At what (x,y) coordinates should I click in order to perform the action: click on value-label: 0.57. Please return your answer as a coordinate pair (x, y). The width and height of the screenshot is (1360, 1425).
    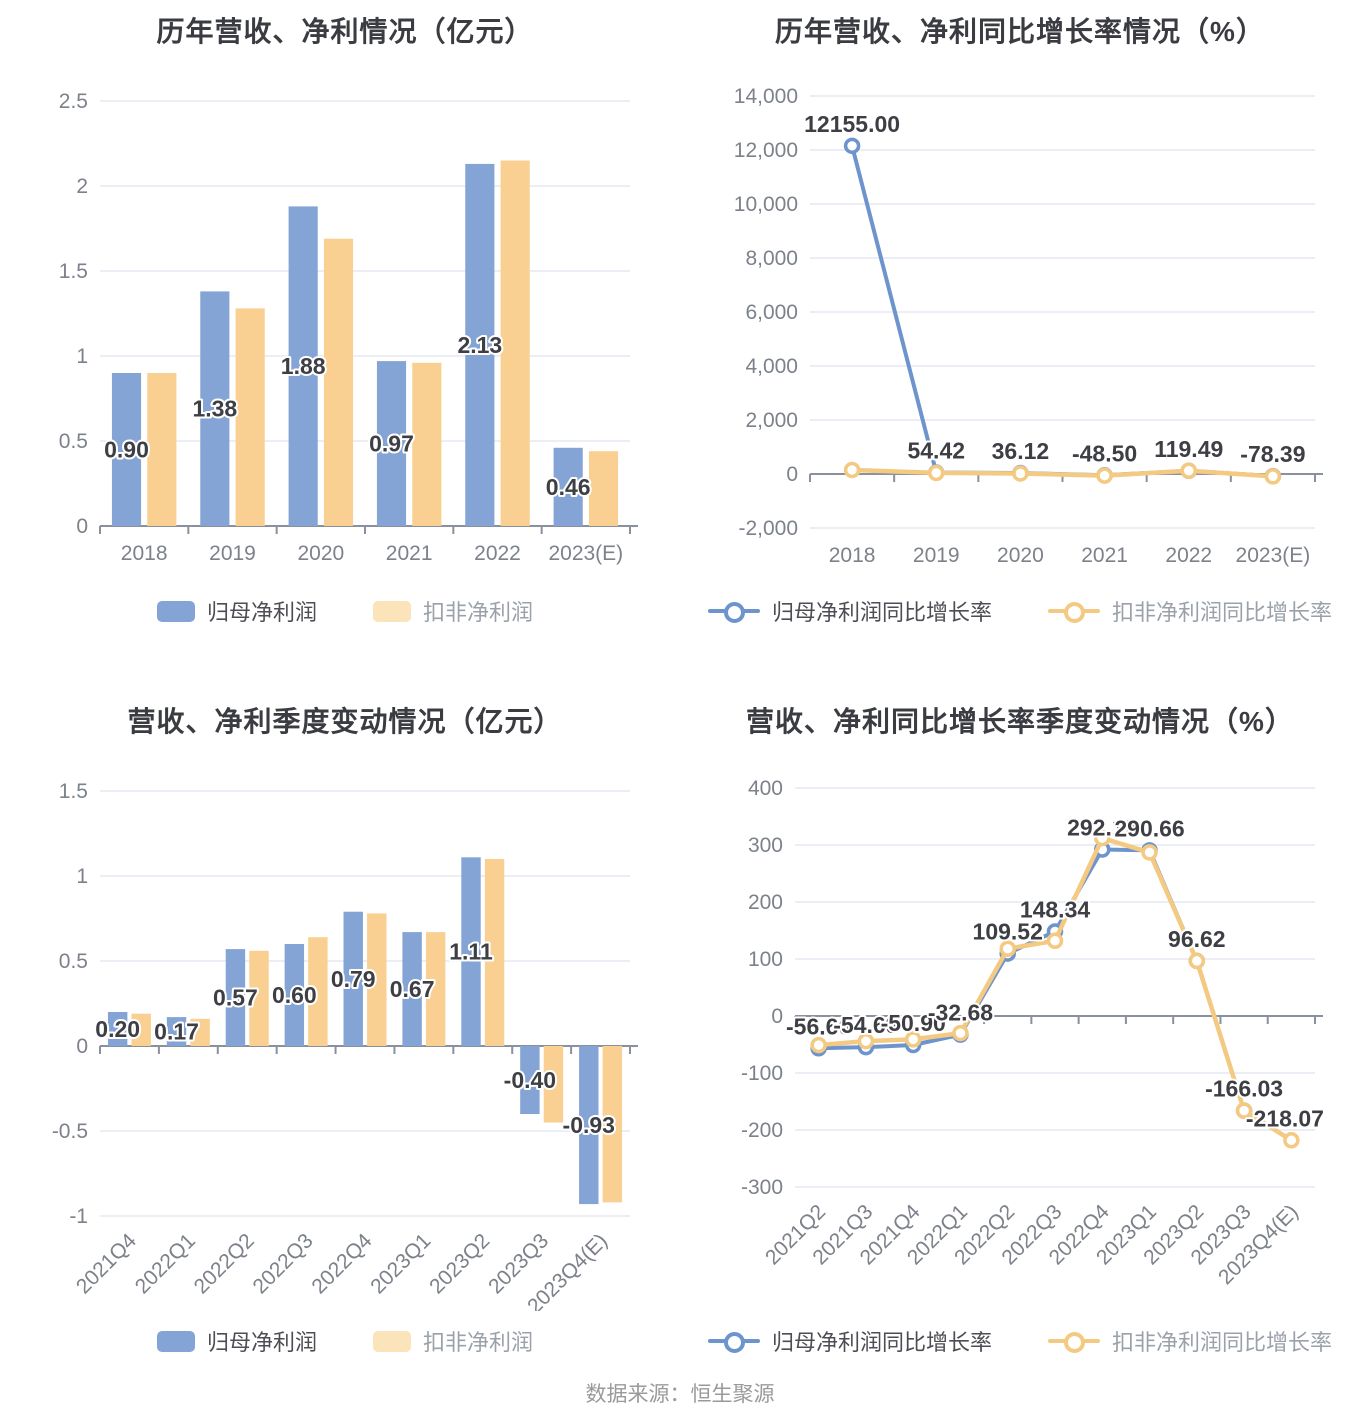
    Looking at the image, I should click on (235, 998).